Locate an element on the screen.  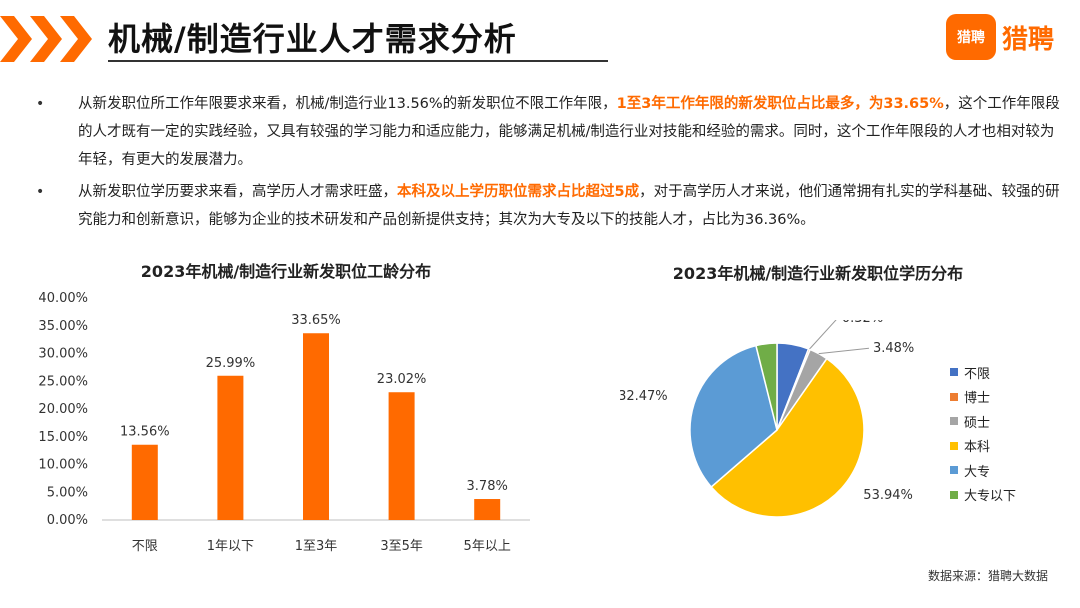
legend-label: 博士 is located at coordinates (977, 399).